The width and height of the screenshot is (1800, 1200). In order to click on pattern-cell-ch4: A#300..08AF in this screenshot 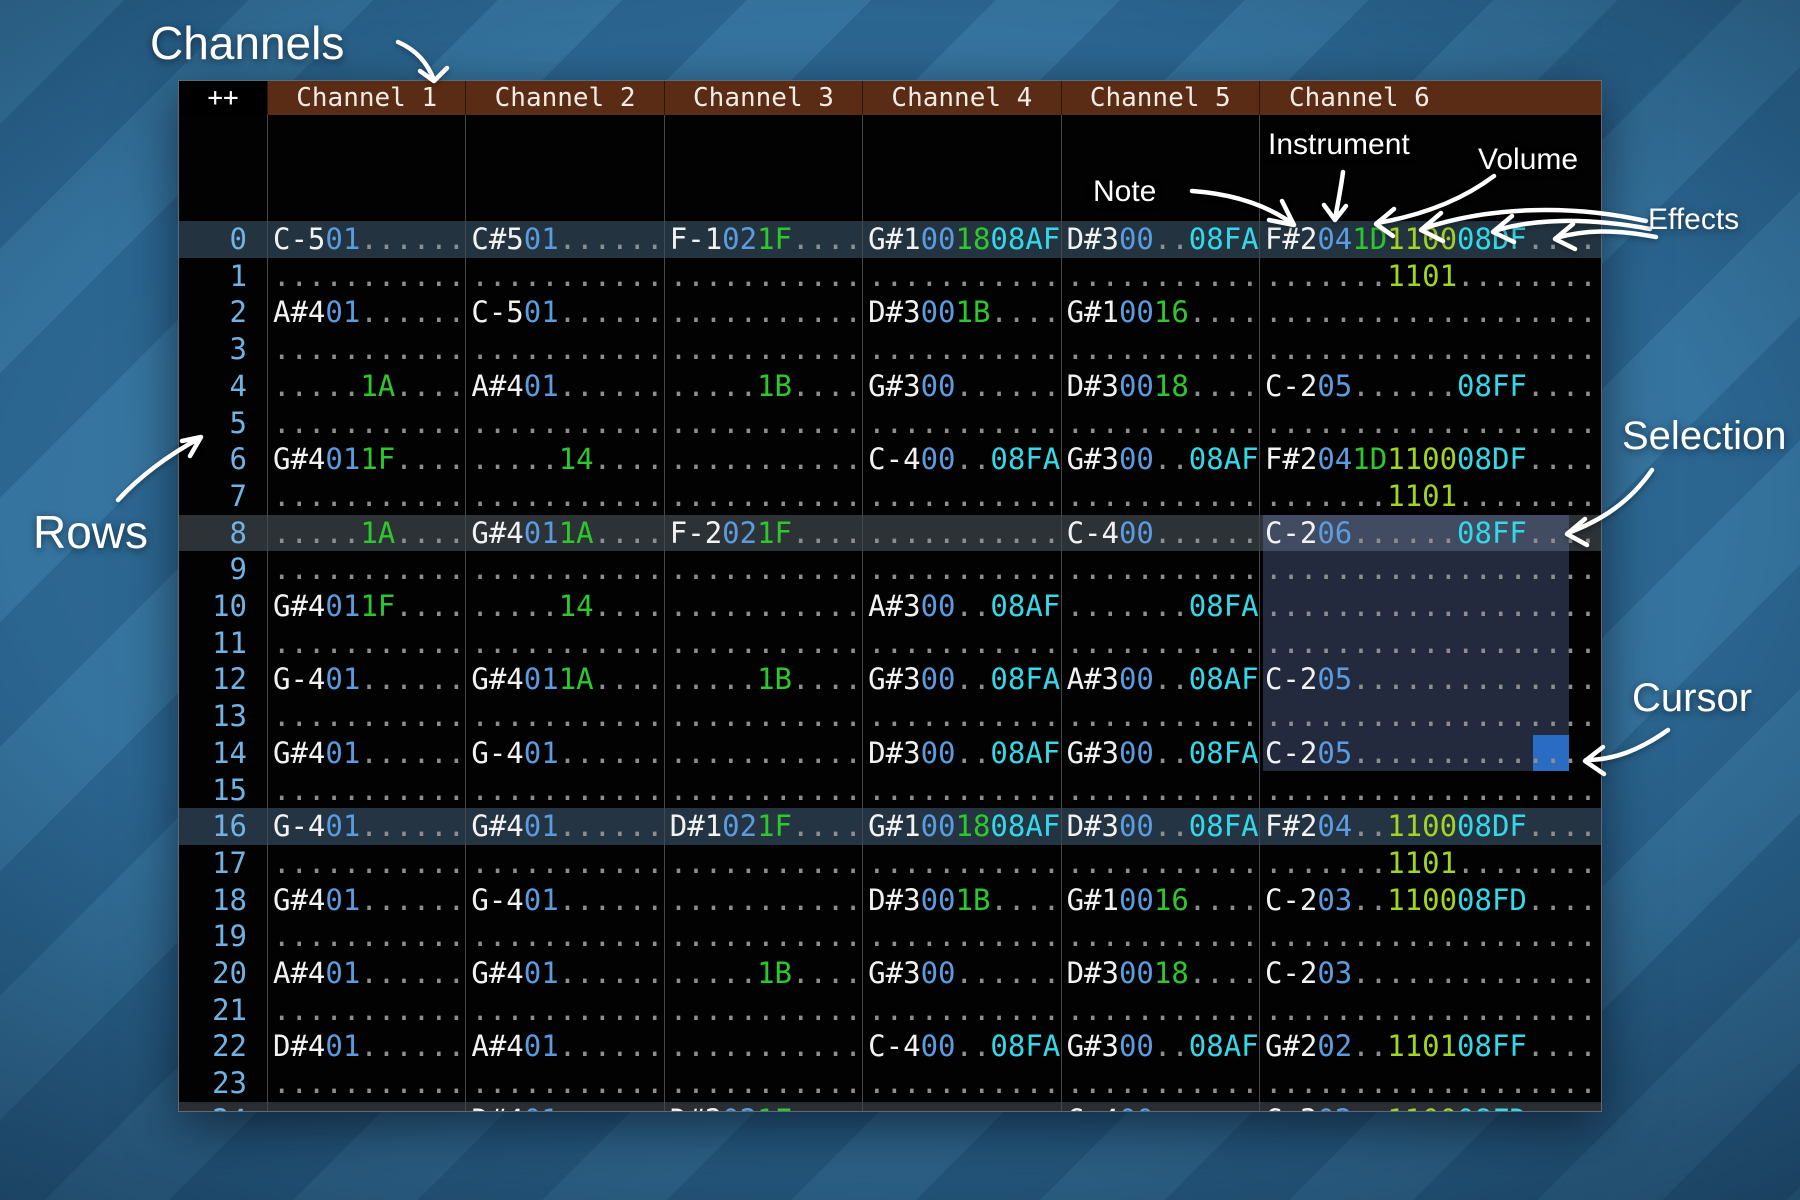, I will do `click(964, 606)`.